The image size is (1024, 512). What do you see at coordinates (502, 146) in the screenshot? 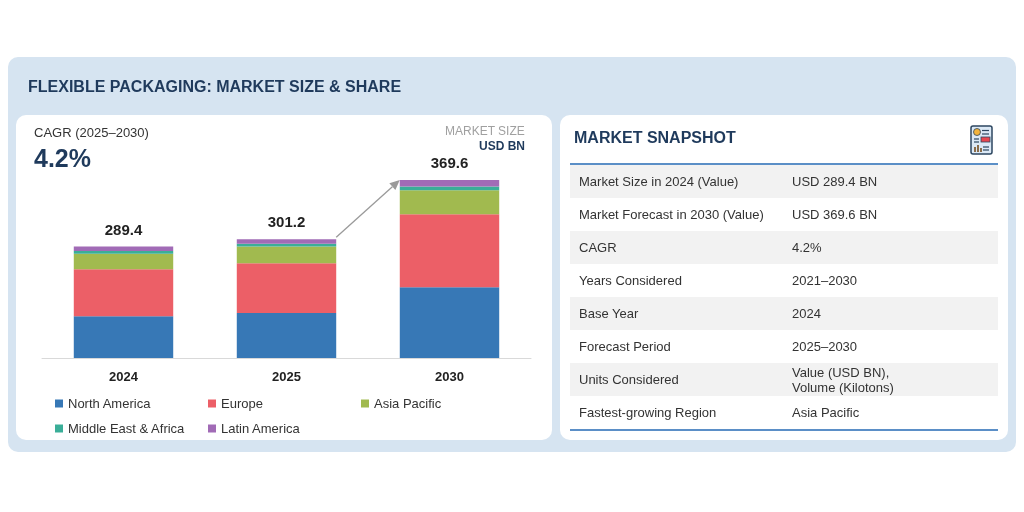
I see `text: USD BN` at bounding box center [502, 146].